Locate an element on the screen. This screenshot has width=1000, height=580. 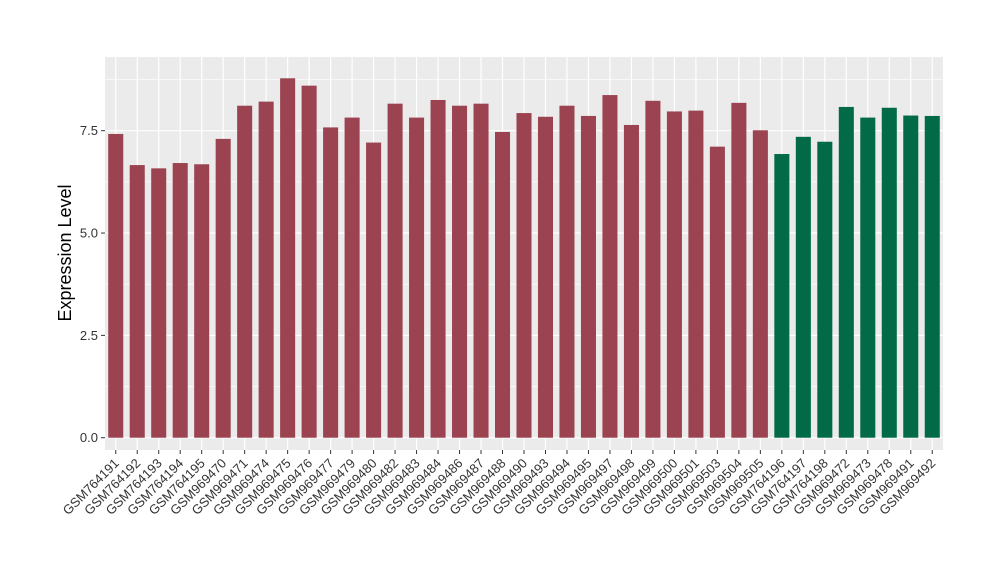
y-tick-label: 7.5 is located at coordinates (89, 130).